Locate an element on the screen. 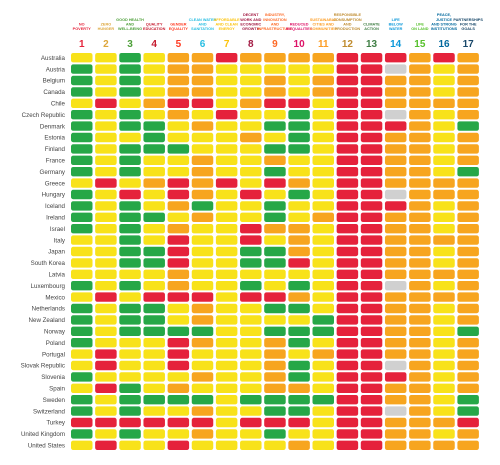 The height and width of the screenshot is (465, 500). goal-7-label-line: ENERGY is located at coordinates (227, 29).